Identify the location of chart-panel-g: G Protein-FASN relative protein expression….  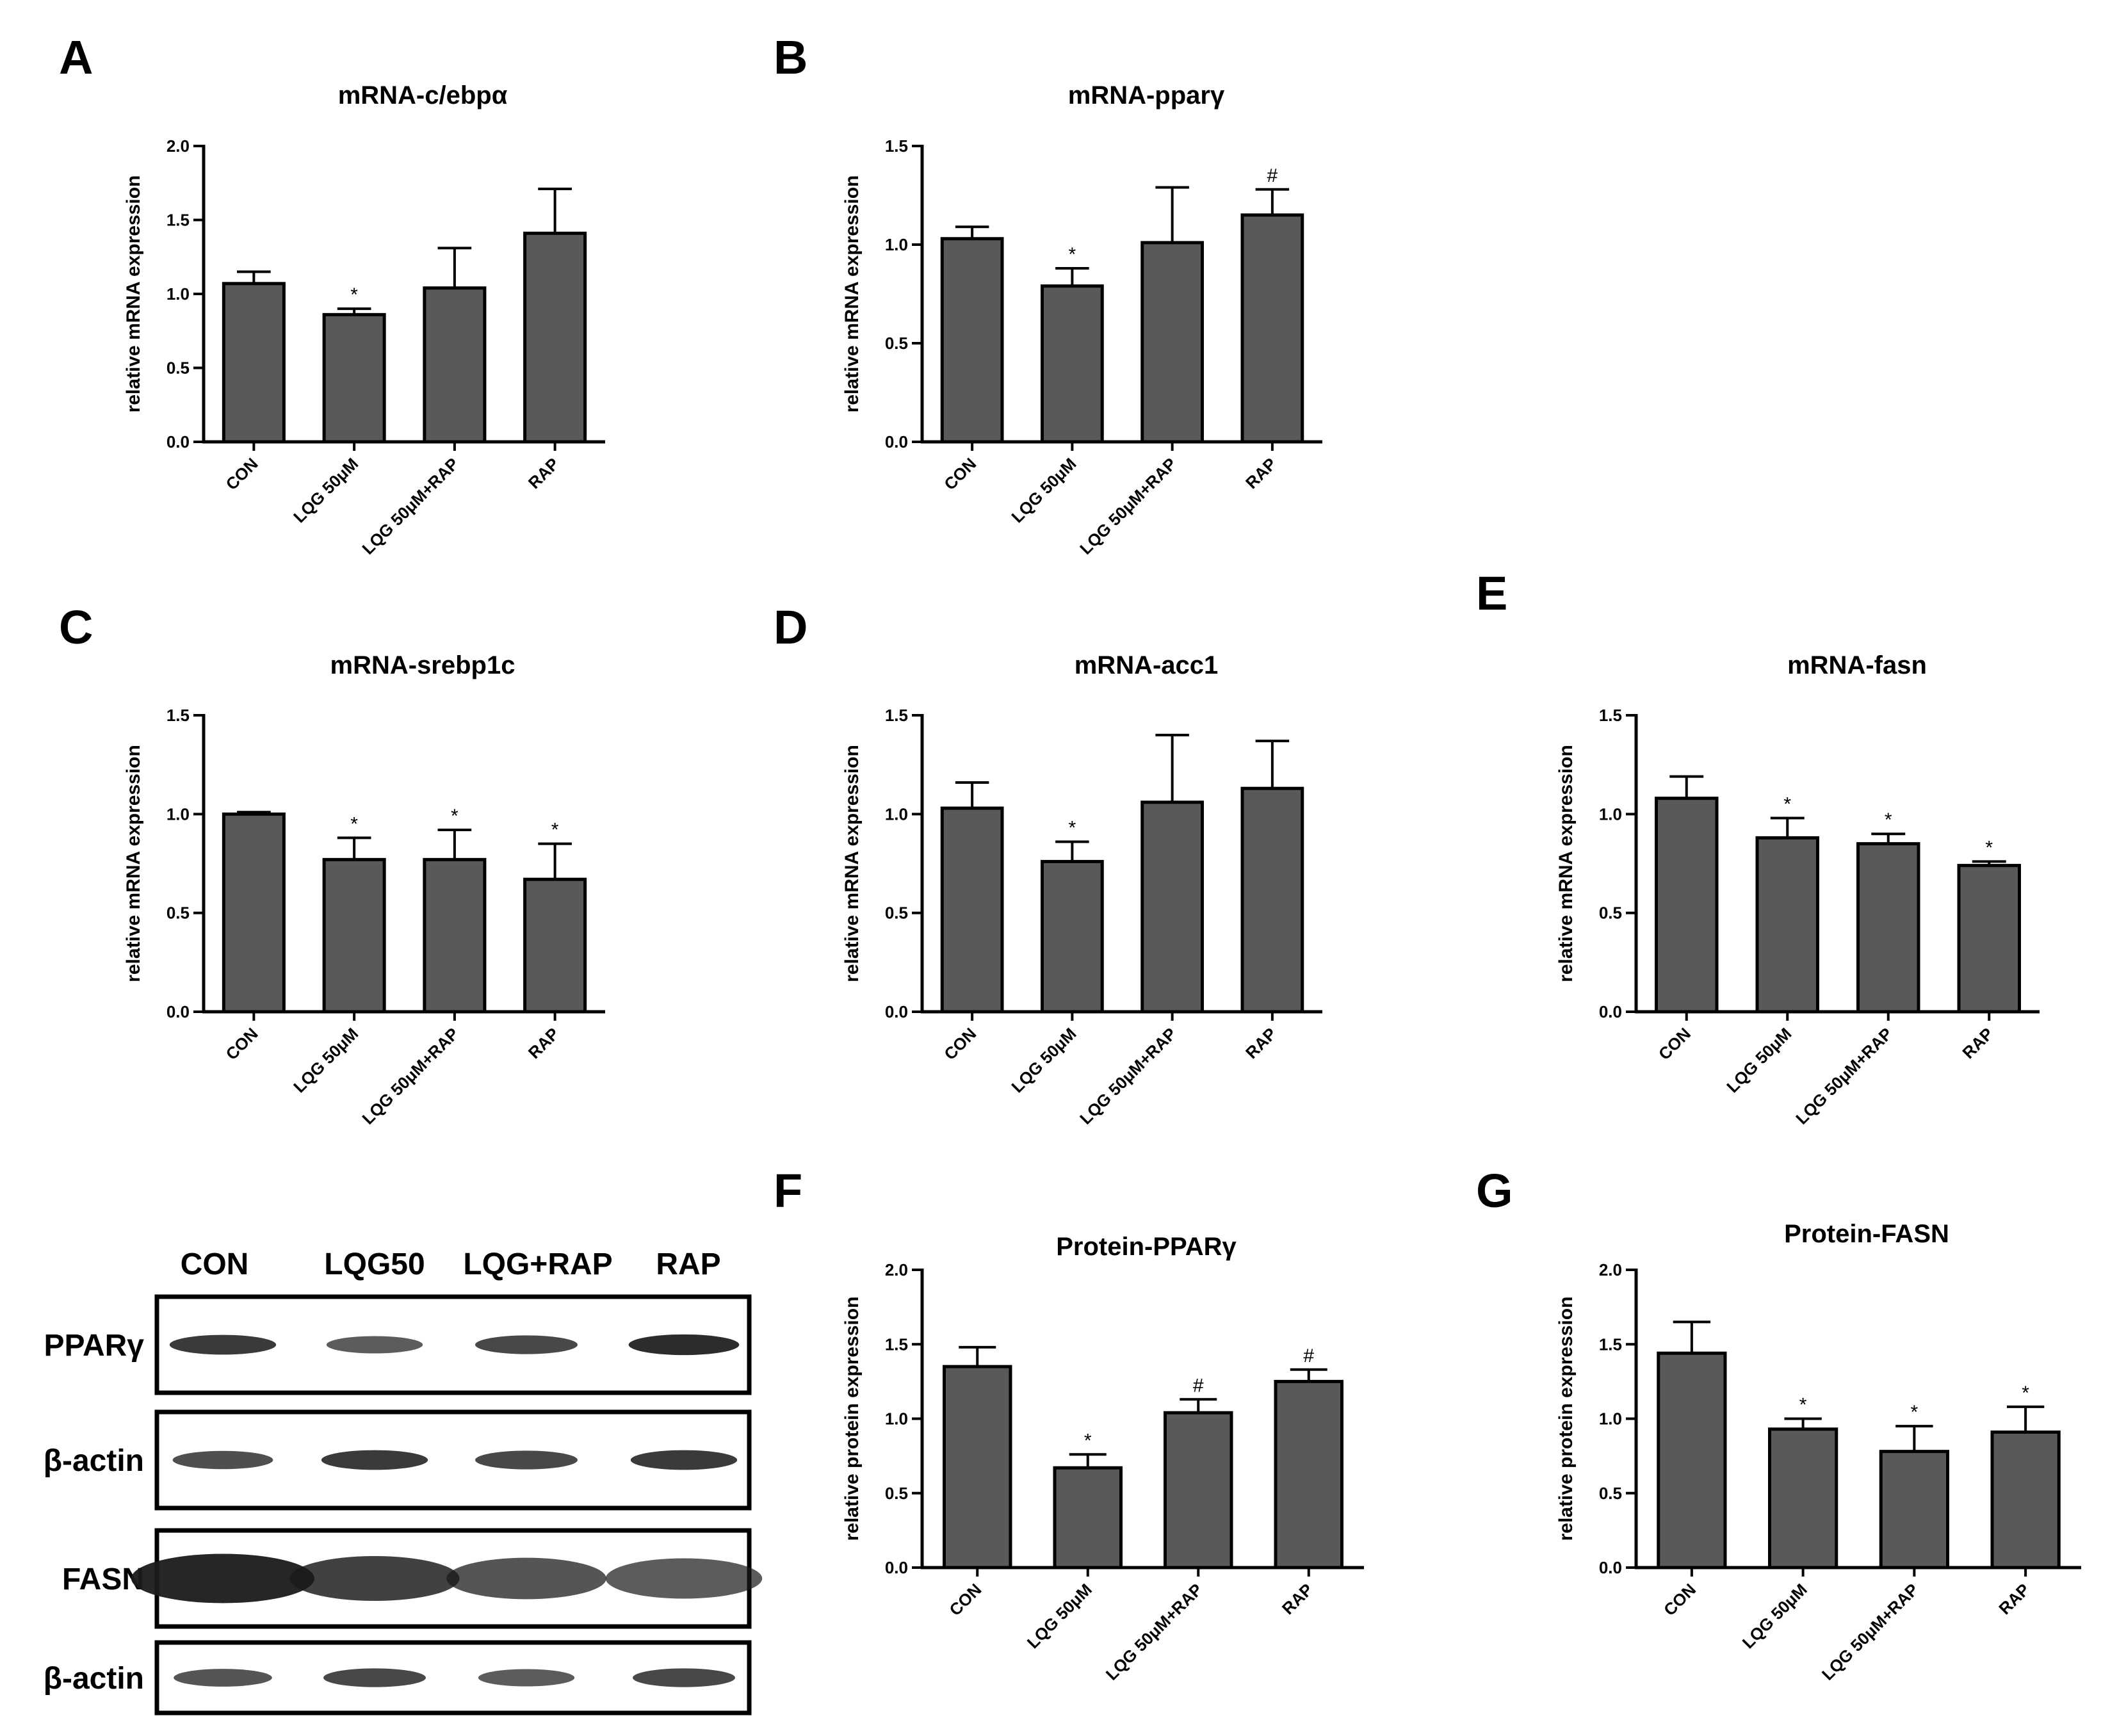
(1778, 1424).